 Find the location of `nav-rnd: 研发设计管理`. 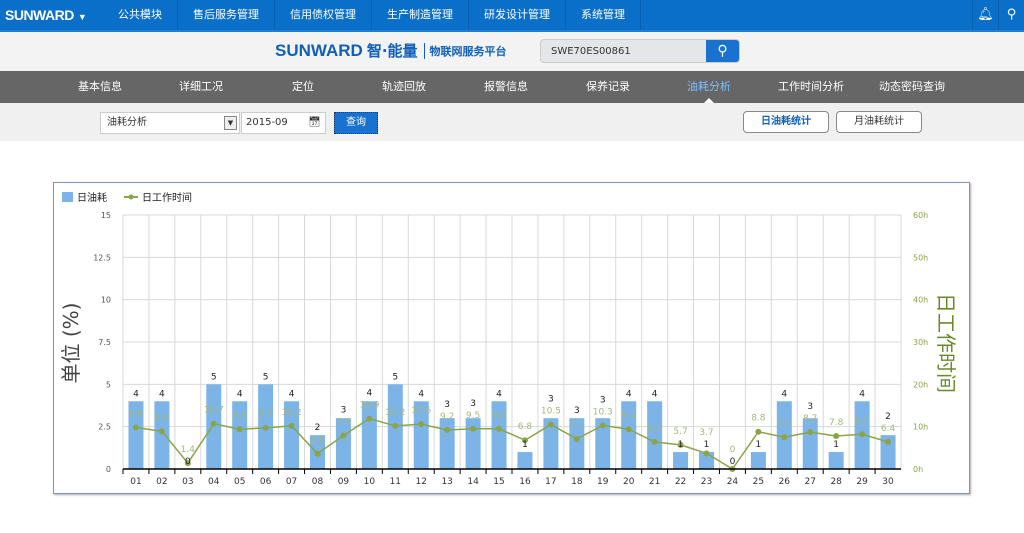

nav-rnd: 研发设计管理 is located at coordinates (517, 15).